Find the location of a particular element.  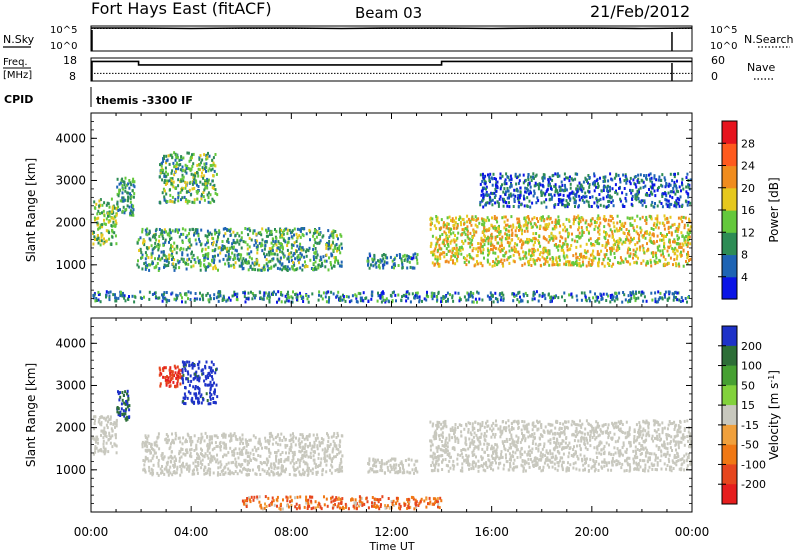

y-tick-label: 1000 is located at coordinates (70, 265).